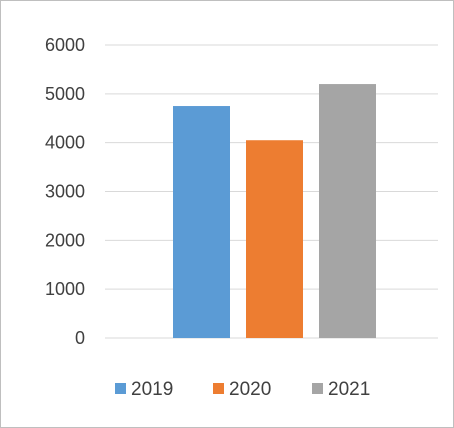 This screenshot has height=428, width=454. What do you see at coordinates (250, 389) in the screenshot?
I see `legend-label-2020: 2020` at bounding box center [250, 389].